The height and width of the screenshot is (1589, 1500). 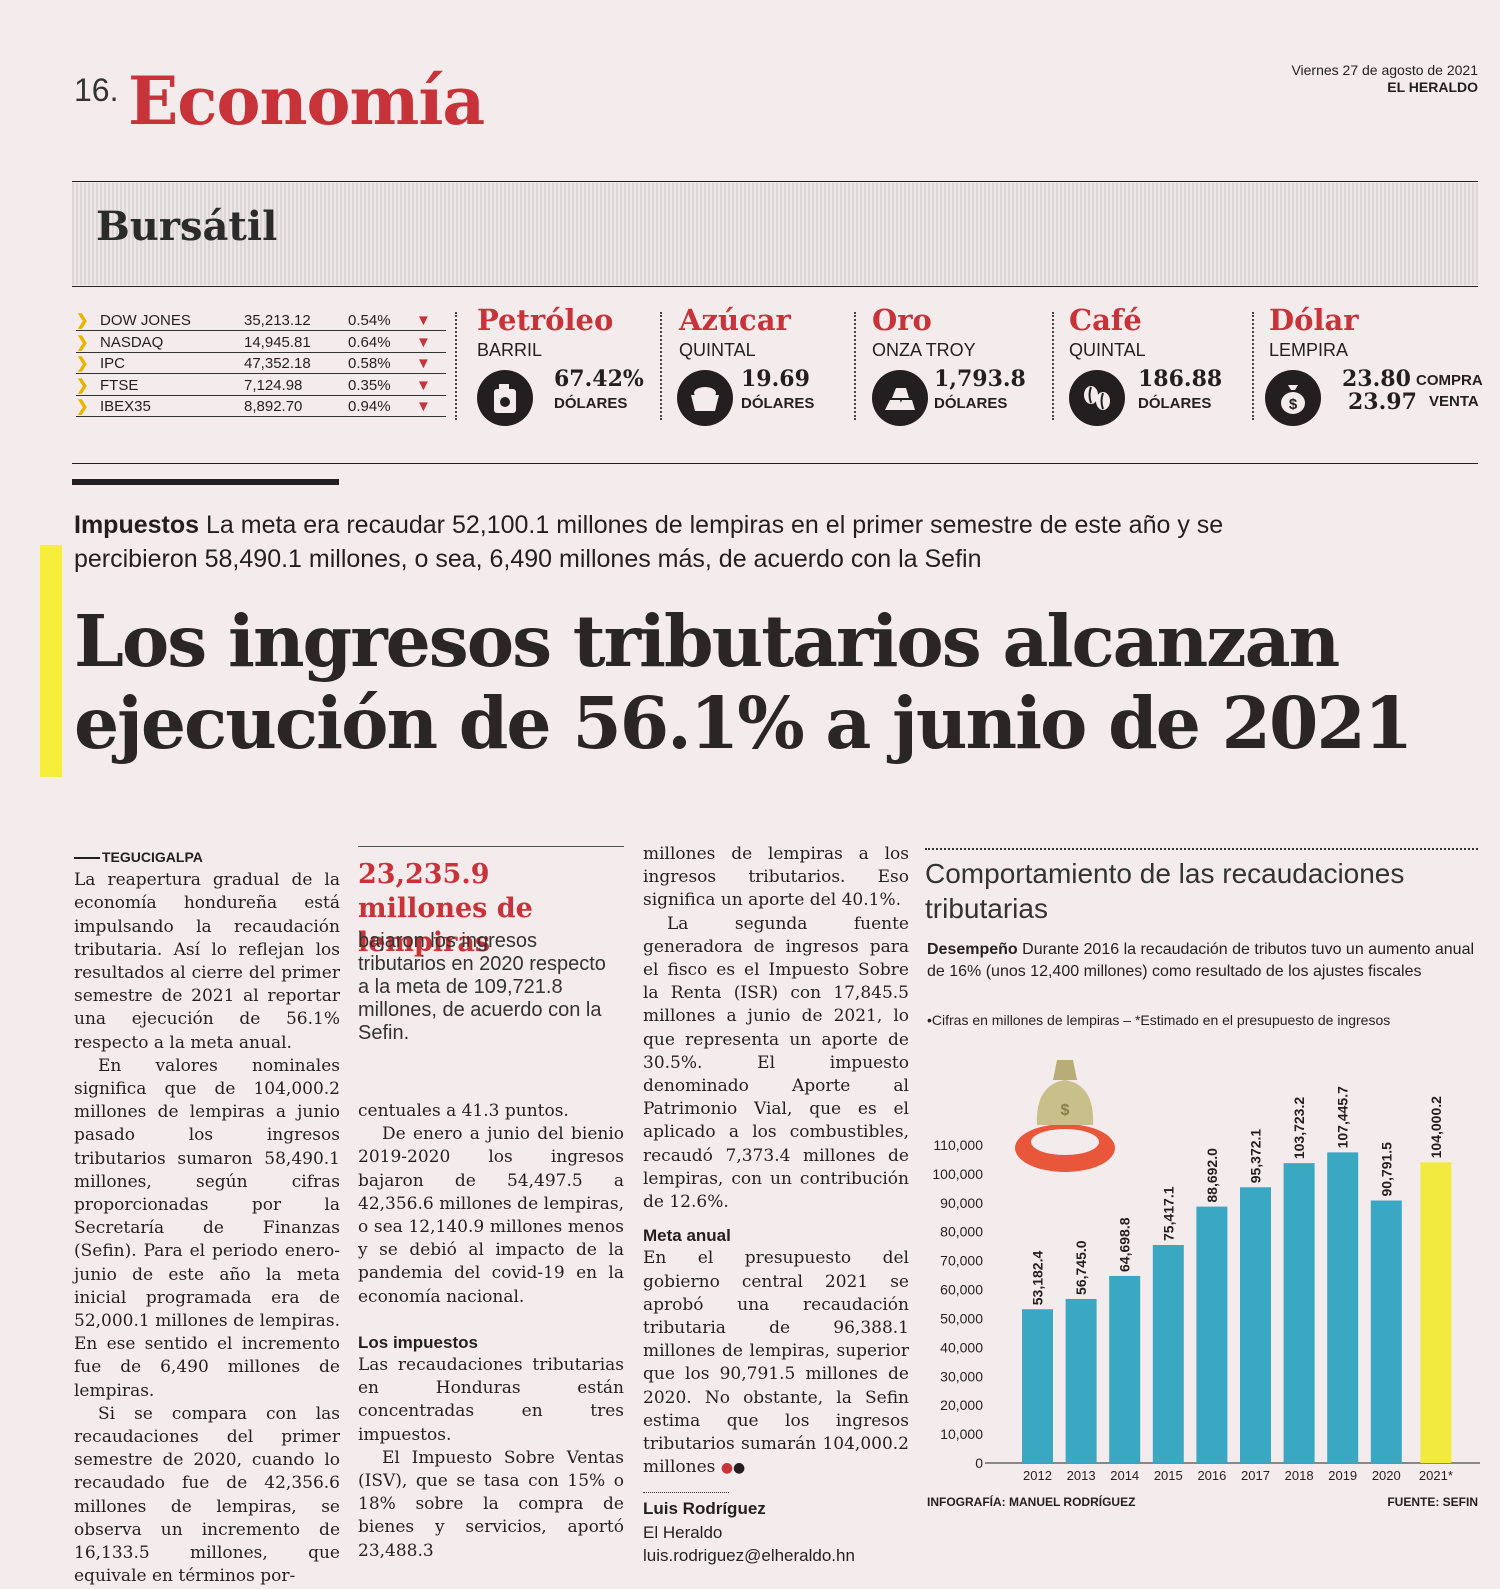 What do you see at coordinates (1343, 1117) in the screenshot?
I see `bar-value-label: 107,445.7` at bounding box center [1343, 1117].